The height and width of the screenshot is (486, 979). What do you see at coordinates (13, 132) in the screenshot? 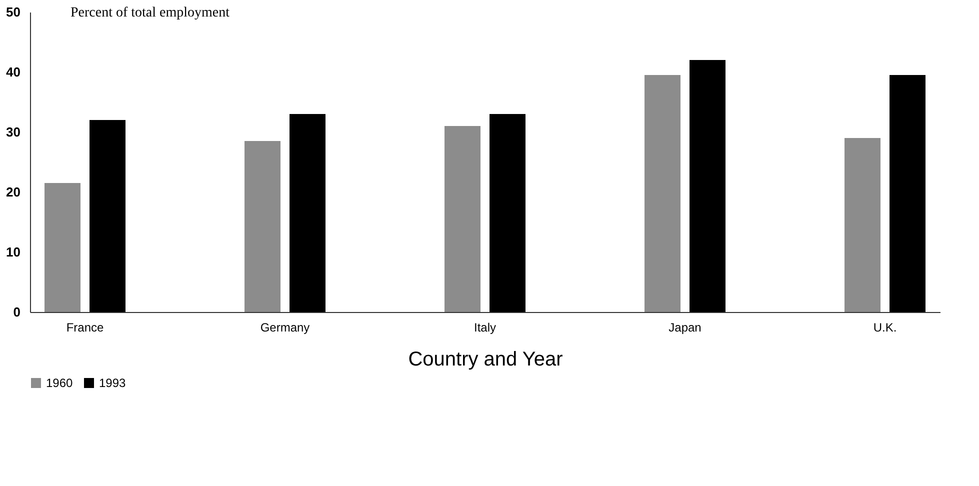
I see `y-tick-label: 30` at bounding box center [13, 132].